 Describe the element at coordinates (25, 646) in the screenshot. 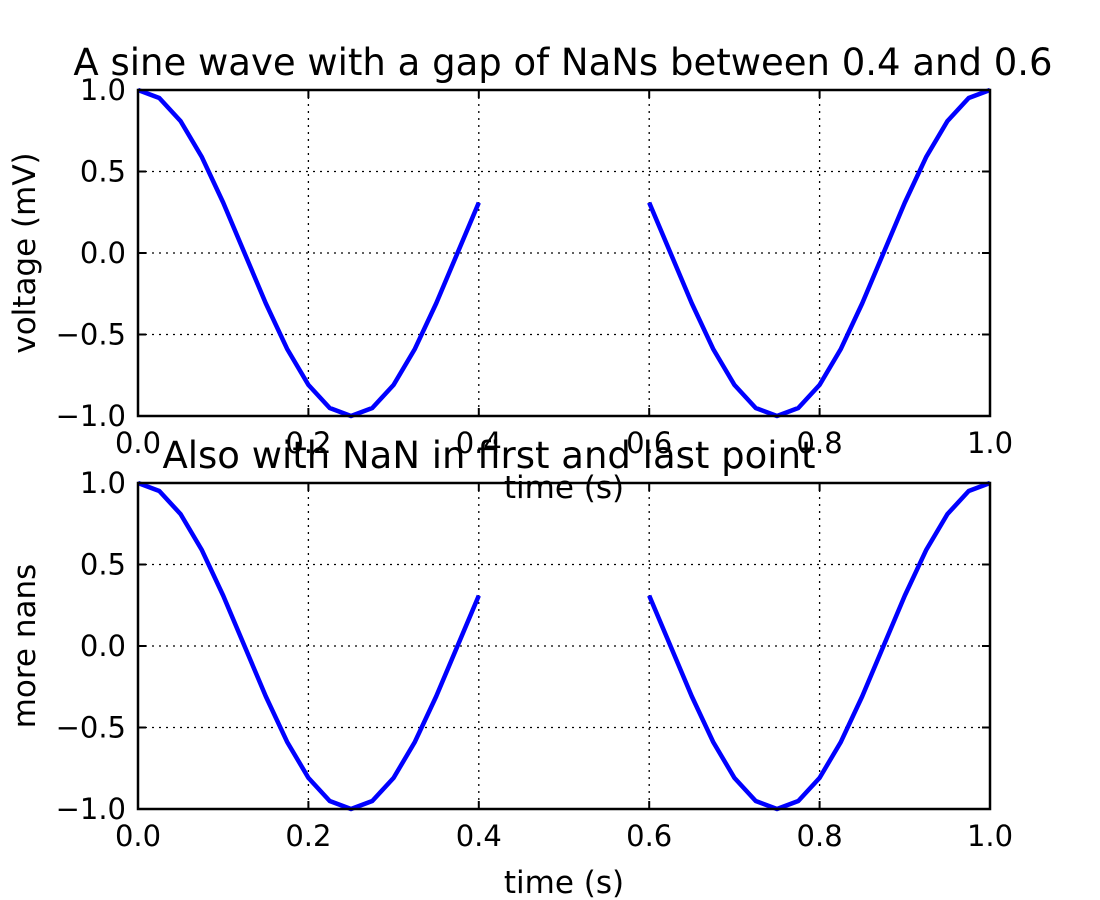

I see `y-axis-label-bottom: more nans` at that location.